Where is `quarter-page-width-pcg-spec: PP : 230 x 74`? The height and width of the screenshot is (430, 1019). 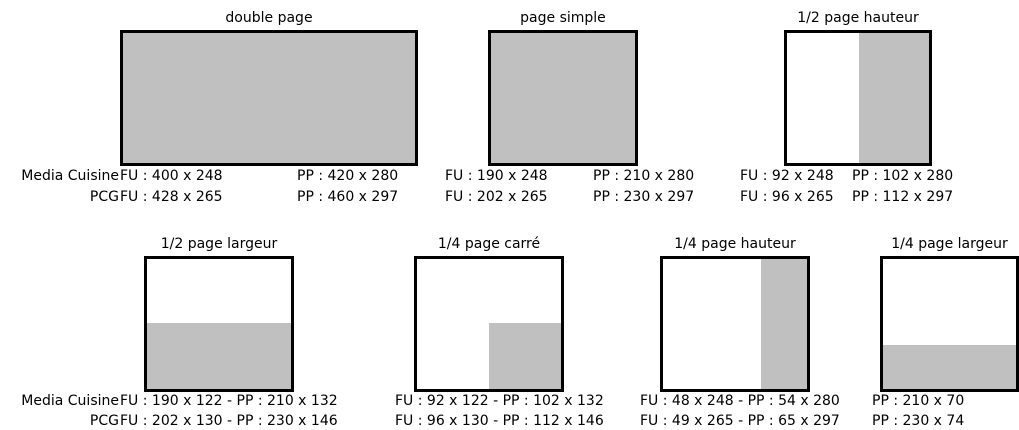 quarter-page-width-pcg-spec: PP : 230 x 74 is located at coordinates (918, 421).